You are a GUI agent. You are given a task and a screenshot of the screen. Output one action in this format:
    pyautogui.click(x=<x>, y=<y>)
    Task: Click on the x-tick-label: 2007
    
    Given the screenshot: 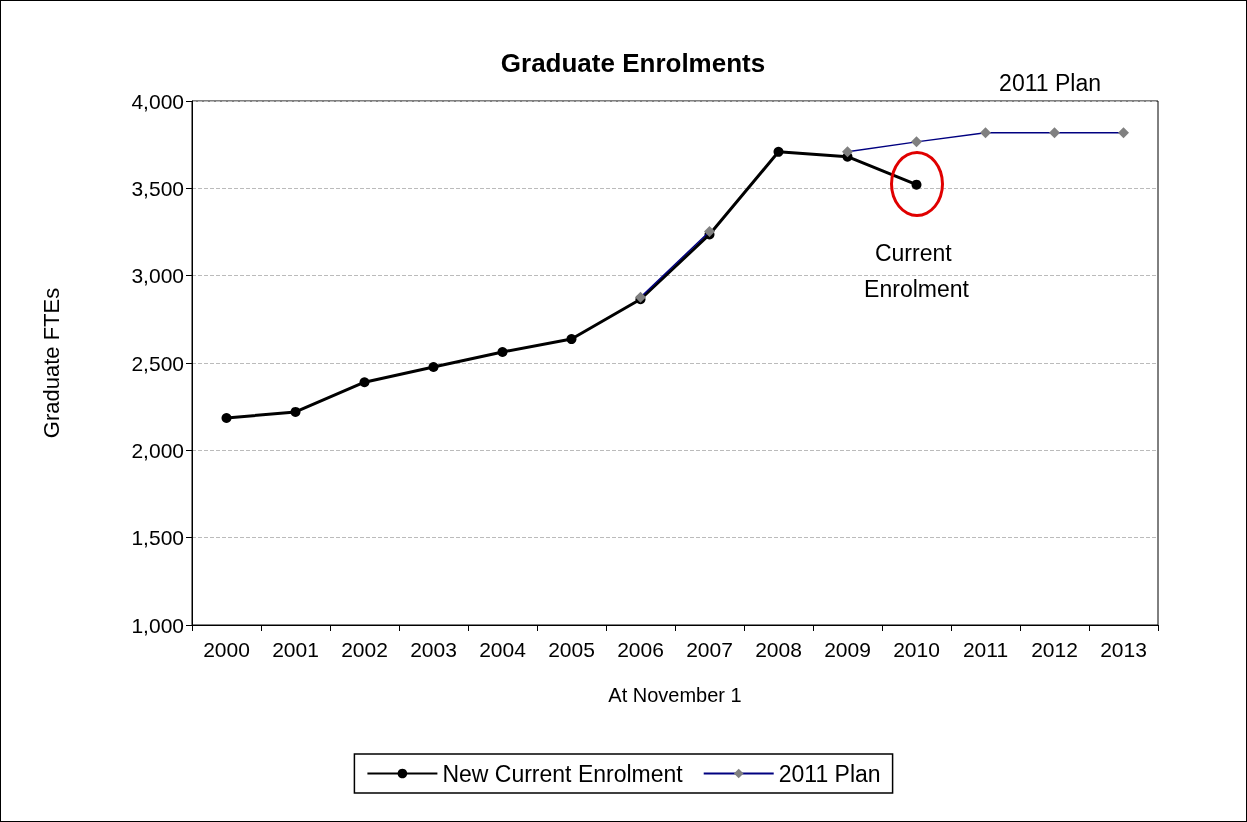 What is the action you would take?
    pyautogui.click(x=709, y=649)
    